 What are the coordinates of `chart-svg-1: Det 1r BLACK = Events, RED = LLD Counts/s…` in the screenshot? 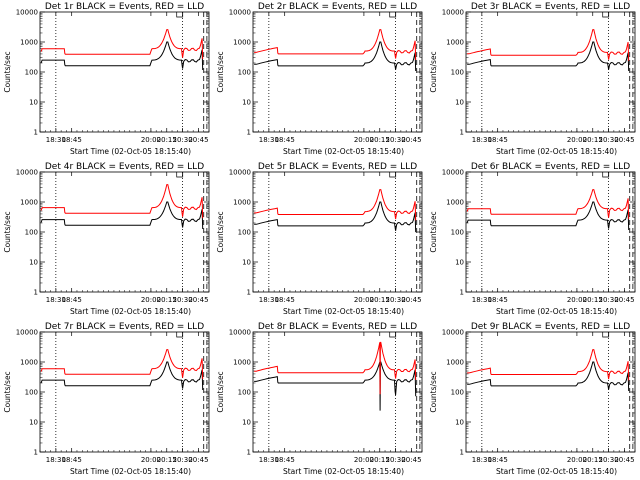 It's located at (106, 79).